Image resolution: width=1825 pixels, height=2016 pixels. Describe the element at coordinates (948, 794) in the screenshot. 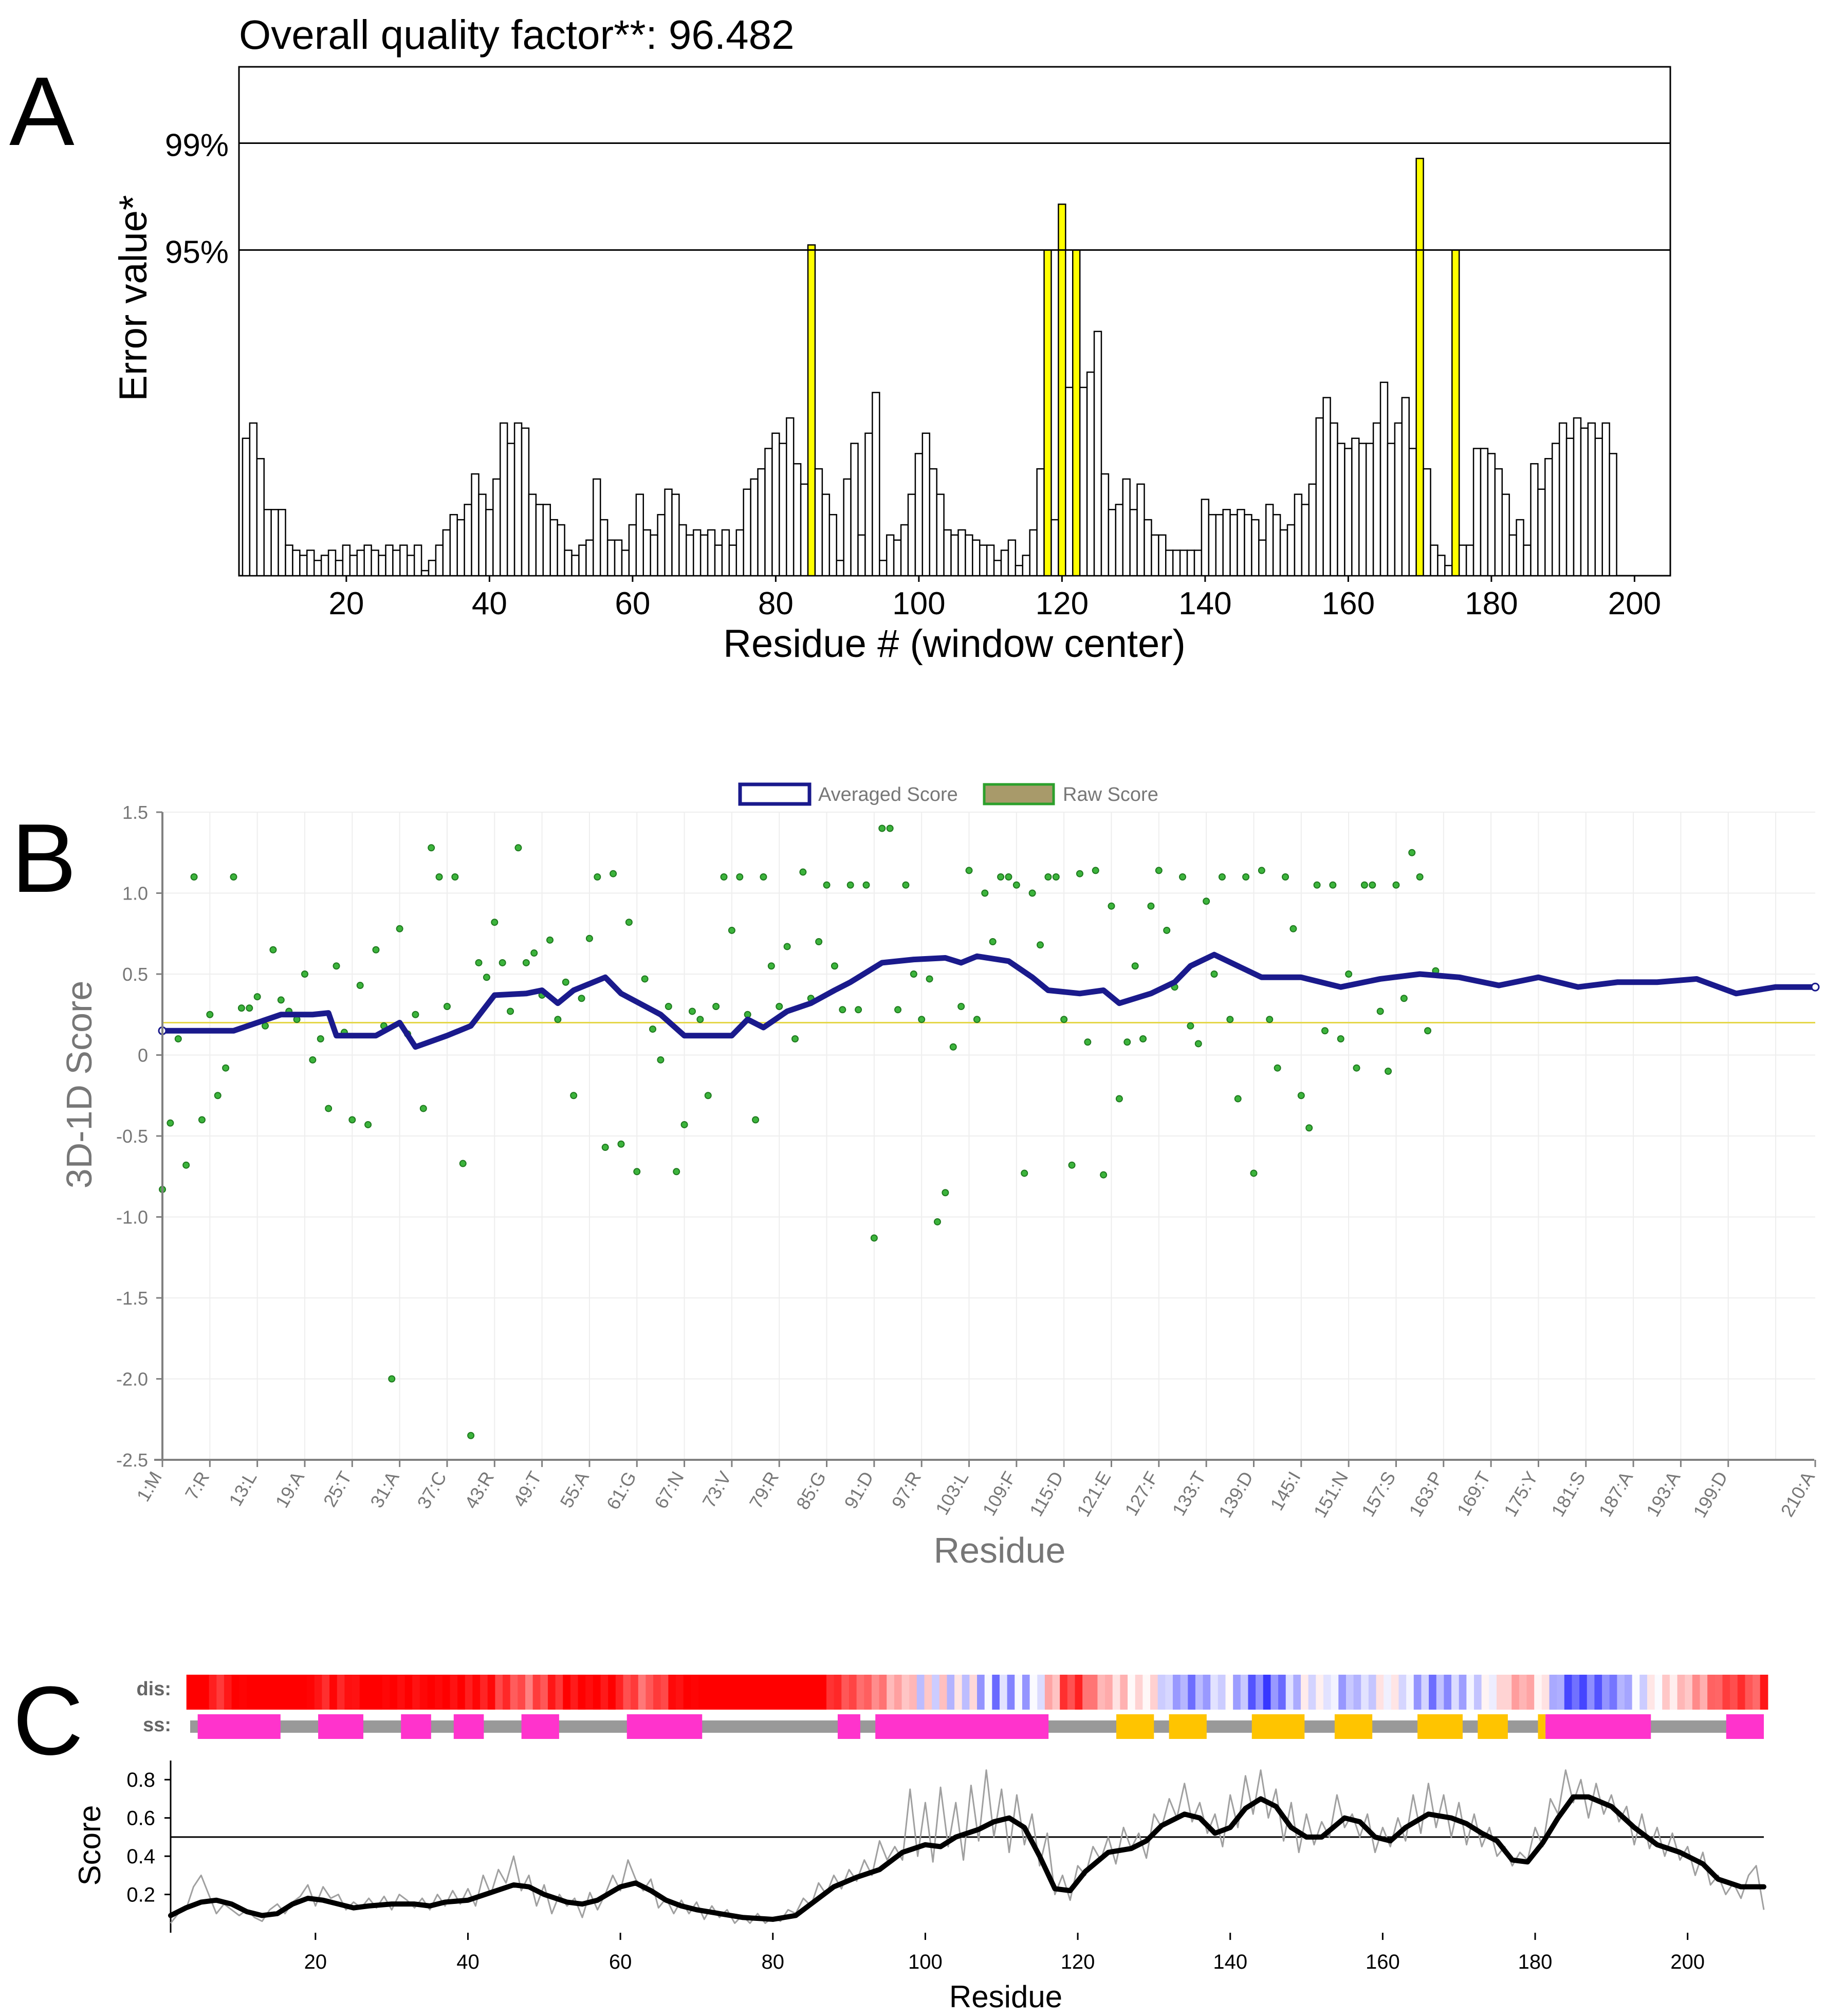

I see `panel-b-legend: Averaged Score Raw Score` at that location.